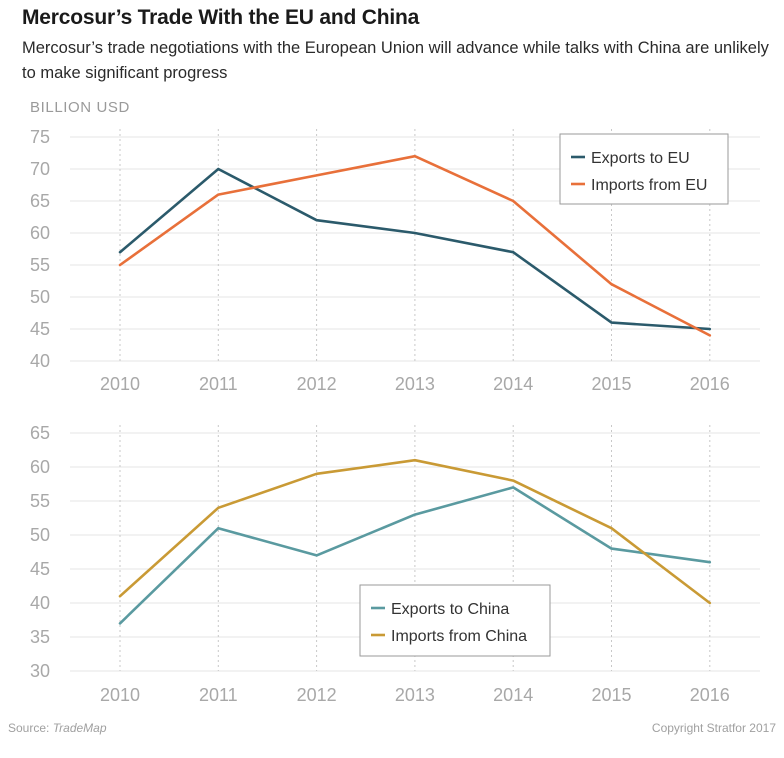 The height and width of the screenshot is (758, 784). What do you see at coordinates (415, 555) in the screenshot?
I see `series-line-exports-to-china` at bounding box center [415, 555].